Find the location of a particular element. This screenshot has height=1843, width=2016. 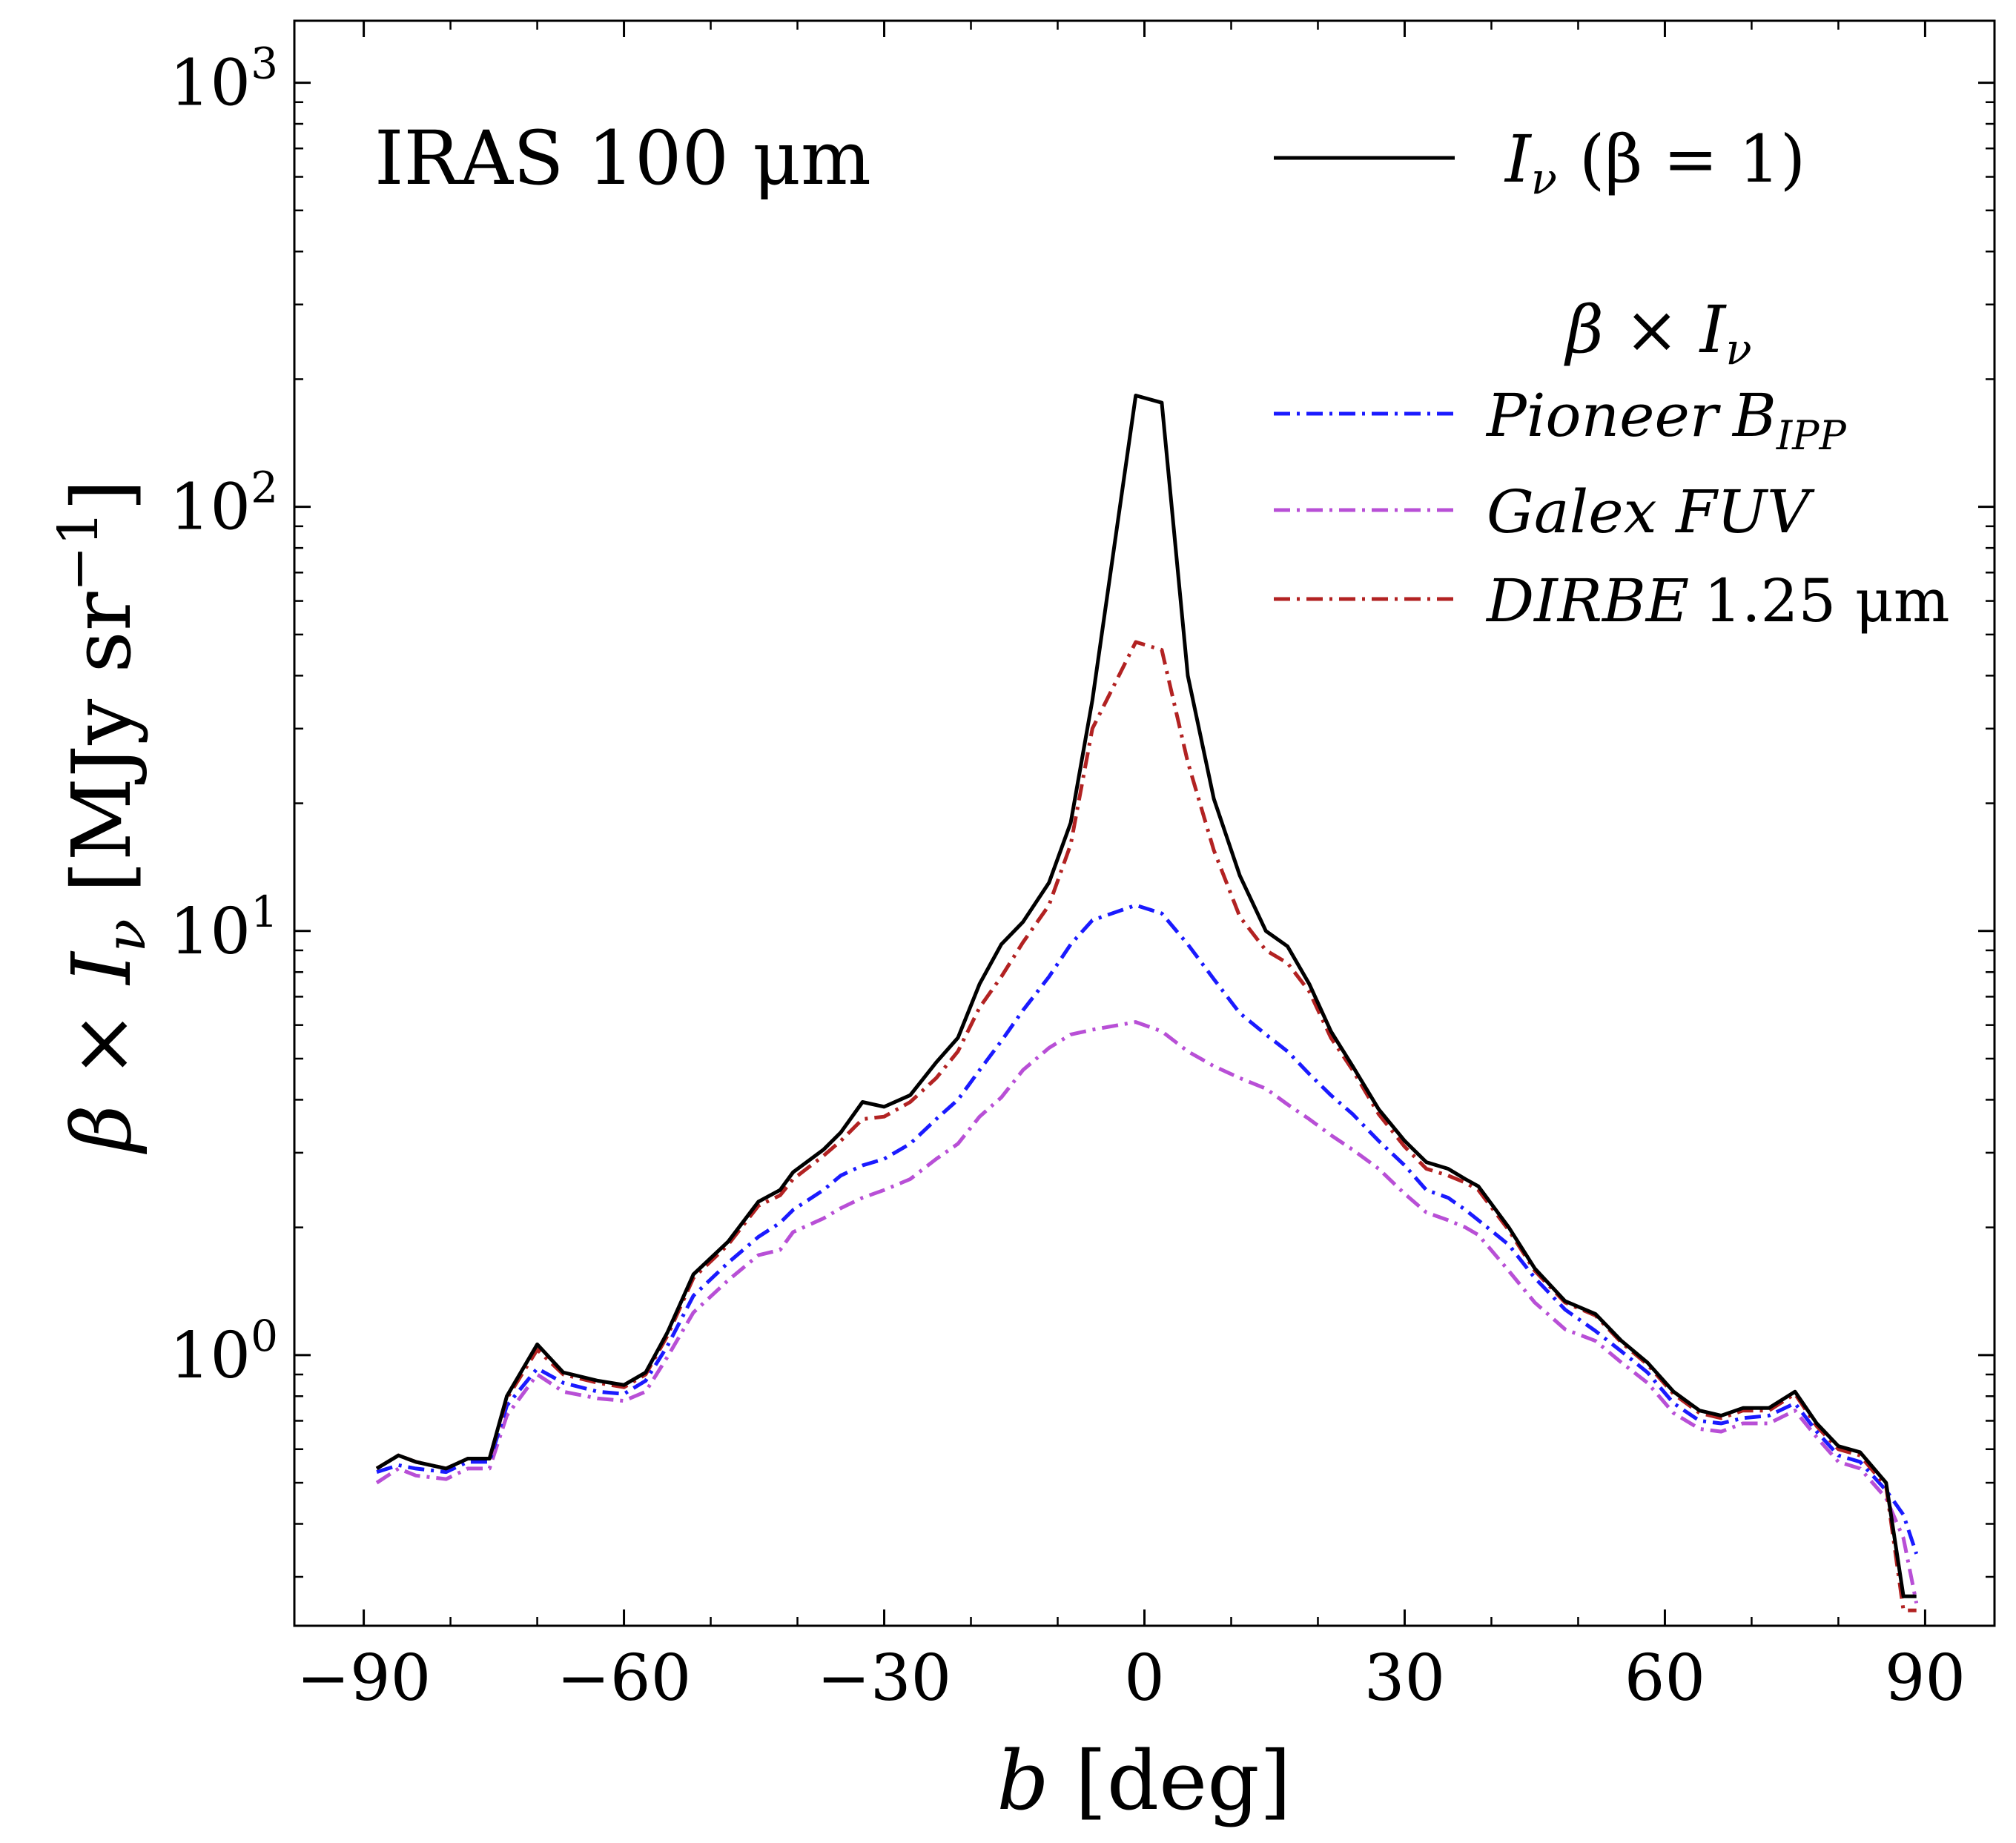

y-tick-label: 10³ is located at coordinates (224, 80).